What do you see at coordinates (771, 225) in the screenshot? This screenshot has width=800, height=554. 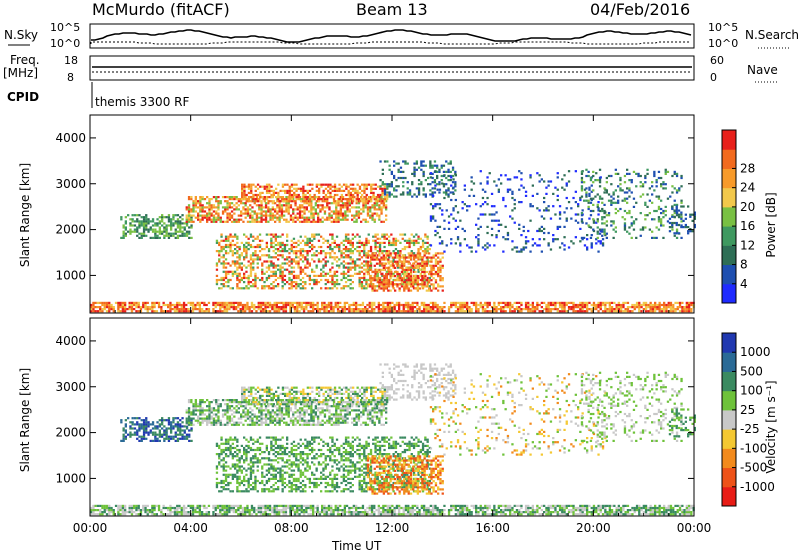 I see `power-colorbar-label: Power [dB]` at bounding box center [771, 225].